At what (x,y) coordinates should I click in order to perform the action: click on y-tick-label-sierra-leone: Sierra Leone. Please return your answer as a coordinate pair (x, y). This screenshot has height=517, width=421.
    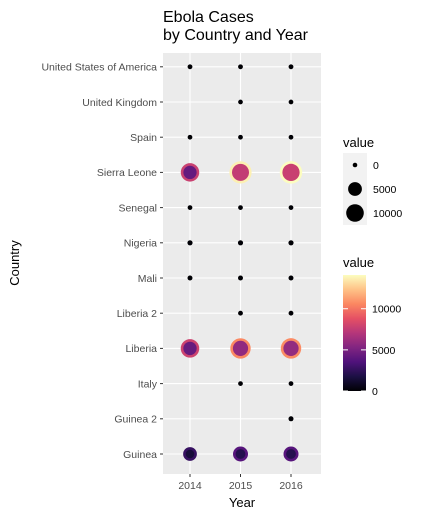
    Looking at the image, I should click on (127, 173).